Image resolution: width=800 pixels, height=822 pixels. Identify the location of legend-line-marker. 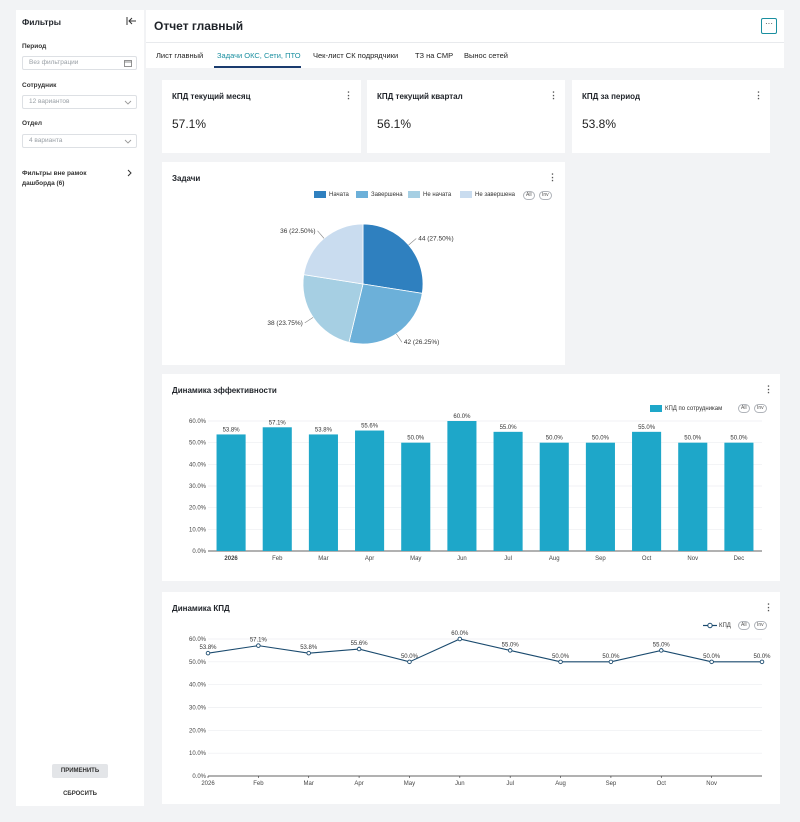
(710, 625).